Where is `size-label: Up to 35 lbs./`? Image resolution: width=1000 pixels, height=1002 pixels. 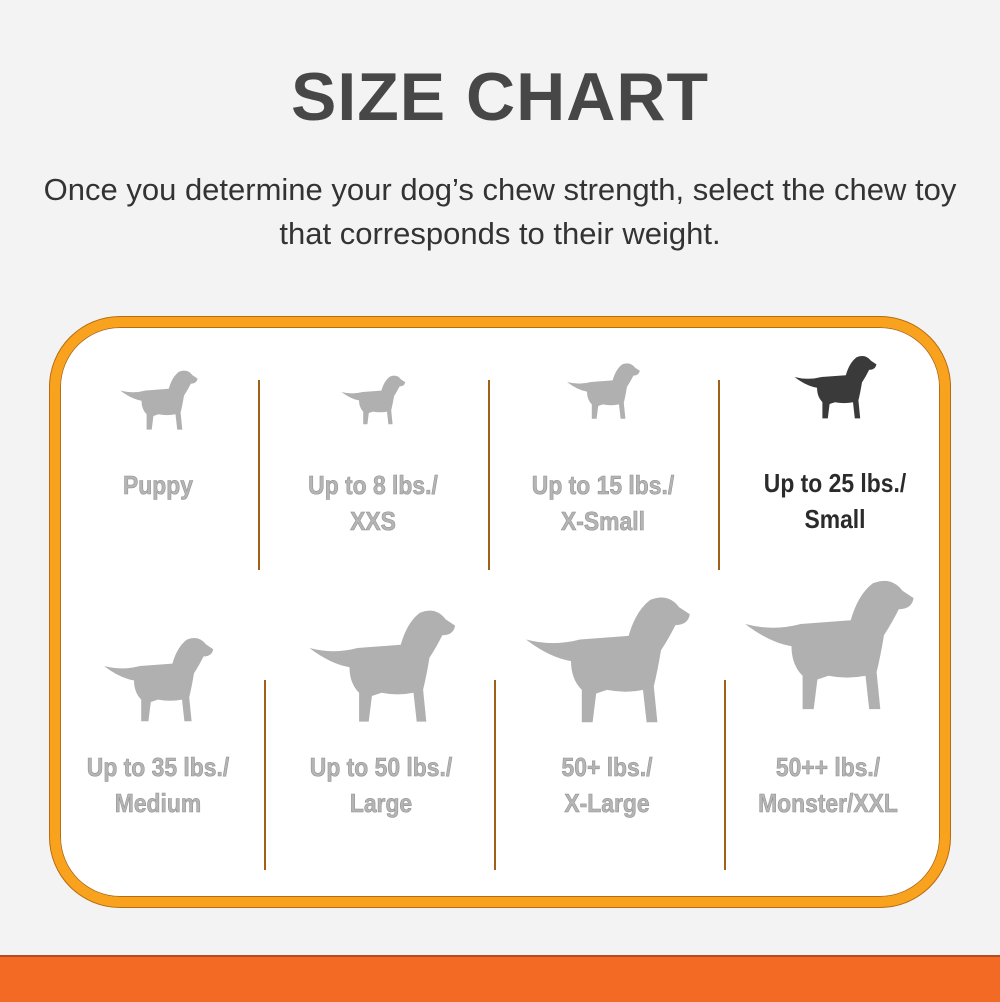
size-label: Up to 35 lbs./ is located at coordinates (158, 767).